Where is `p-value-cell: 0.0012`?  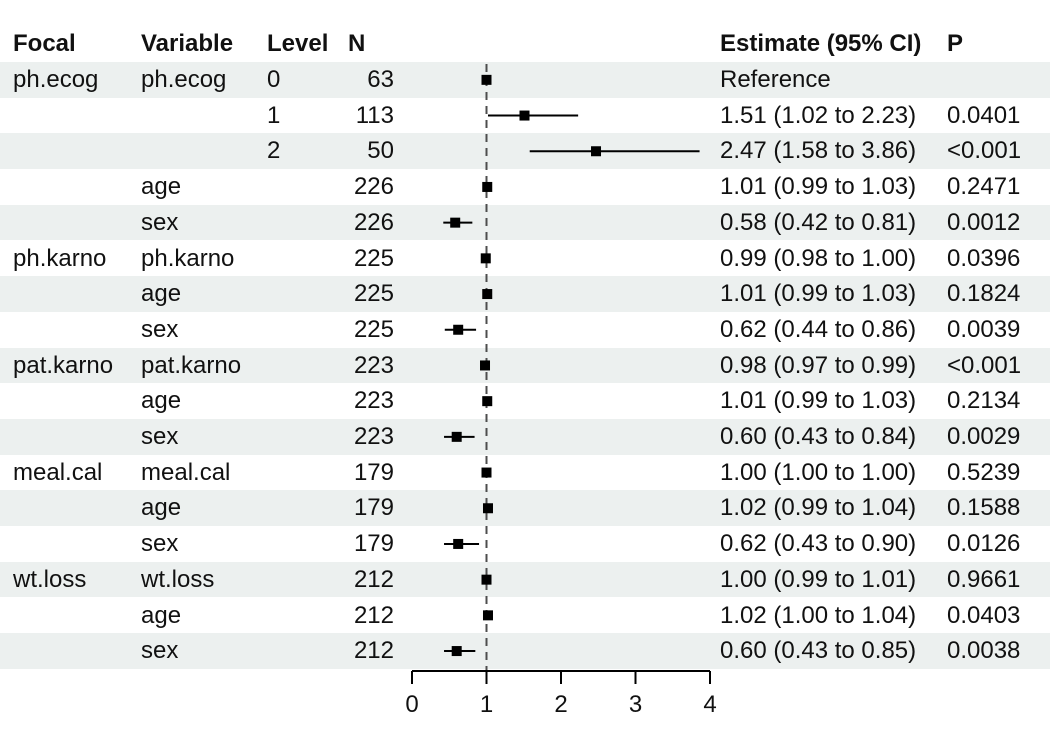 p-value-cell: 0.0012 is located at coordinates (984, 222).